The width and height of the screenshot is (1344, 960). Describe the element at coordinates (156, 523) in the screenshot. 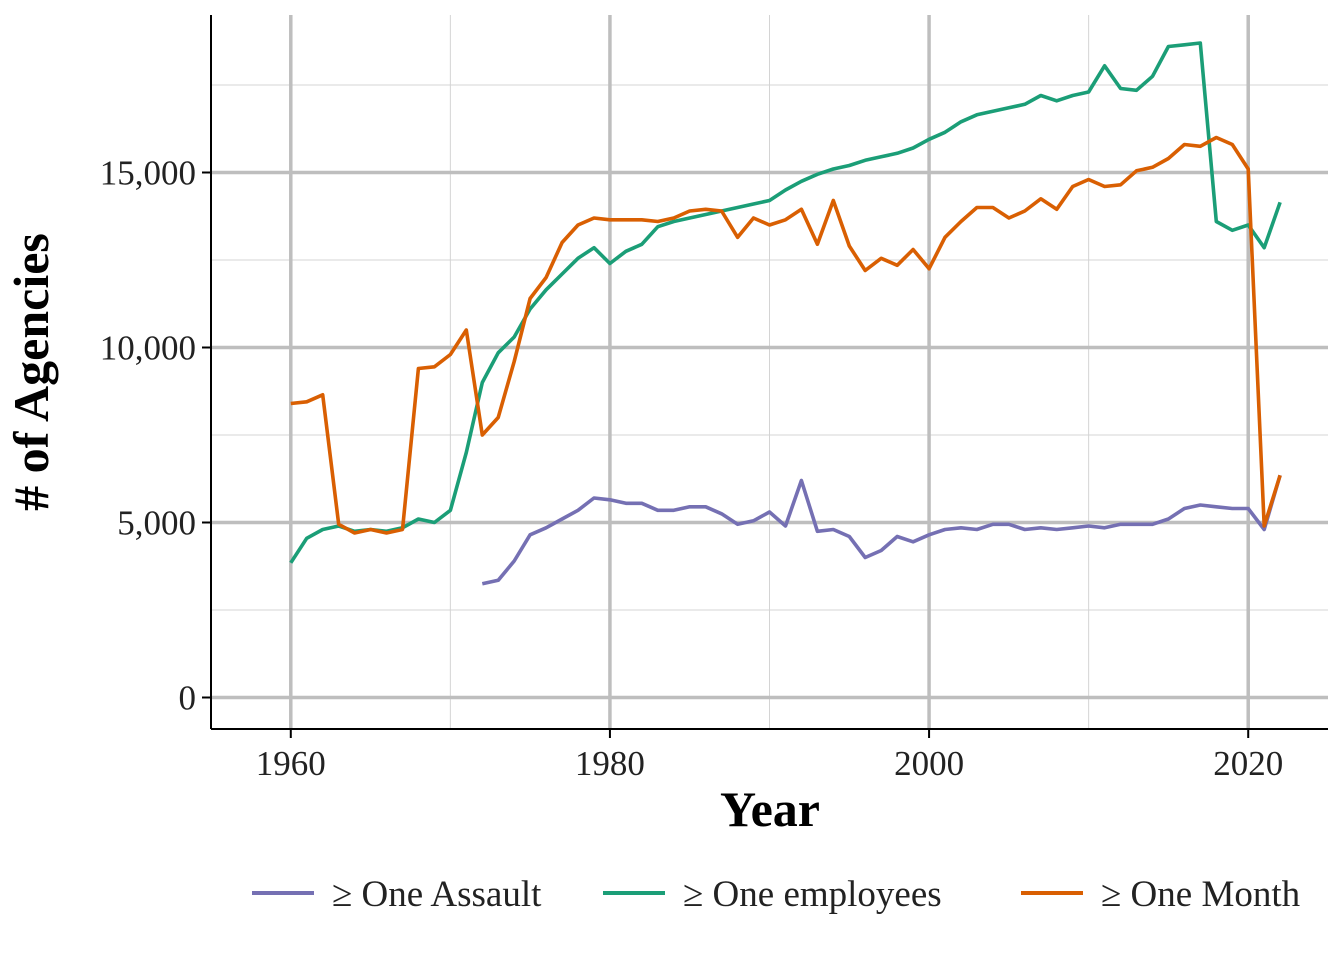

I see `y-tick-label: 5,000` at that location.